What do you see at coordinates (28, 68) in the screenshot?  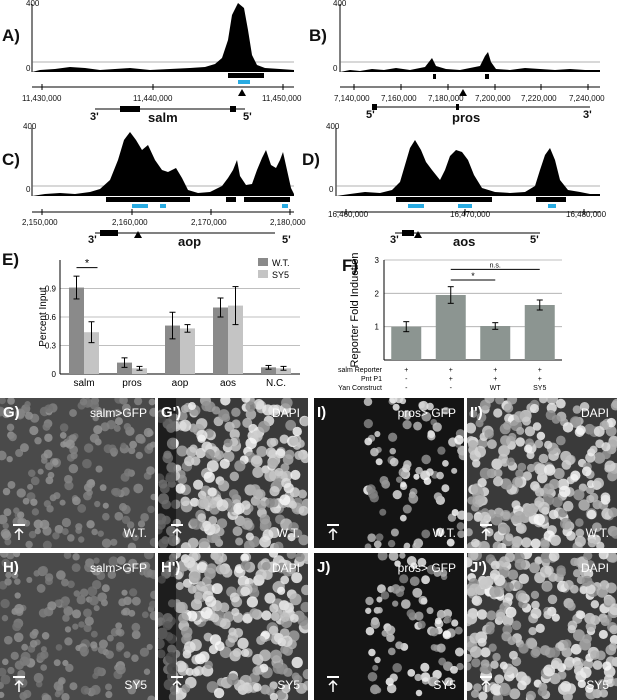 I see `a-ymin: 0` at bounding box center [28, 68].